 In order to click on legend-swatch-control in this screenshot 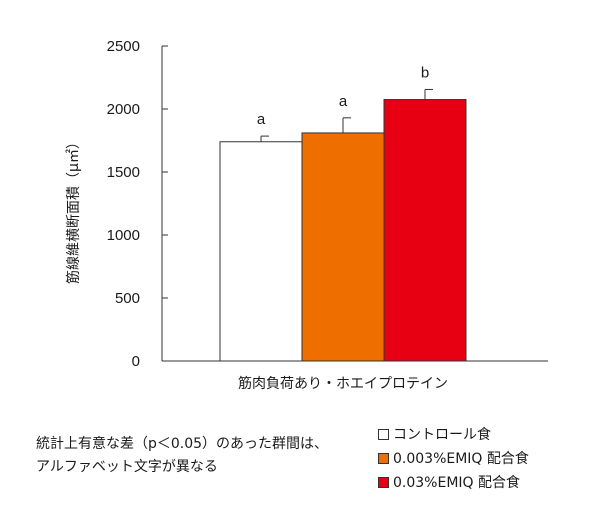, I will do `click(383, 434)`.